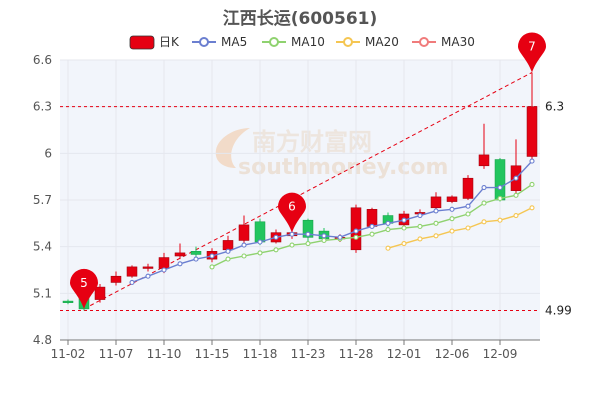 The height and width of the screenshot is (400, 600). I want to click on x-tick-label: 12-01, so click(404, 354).